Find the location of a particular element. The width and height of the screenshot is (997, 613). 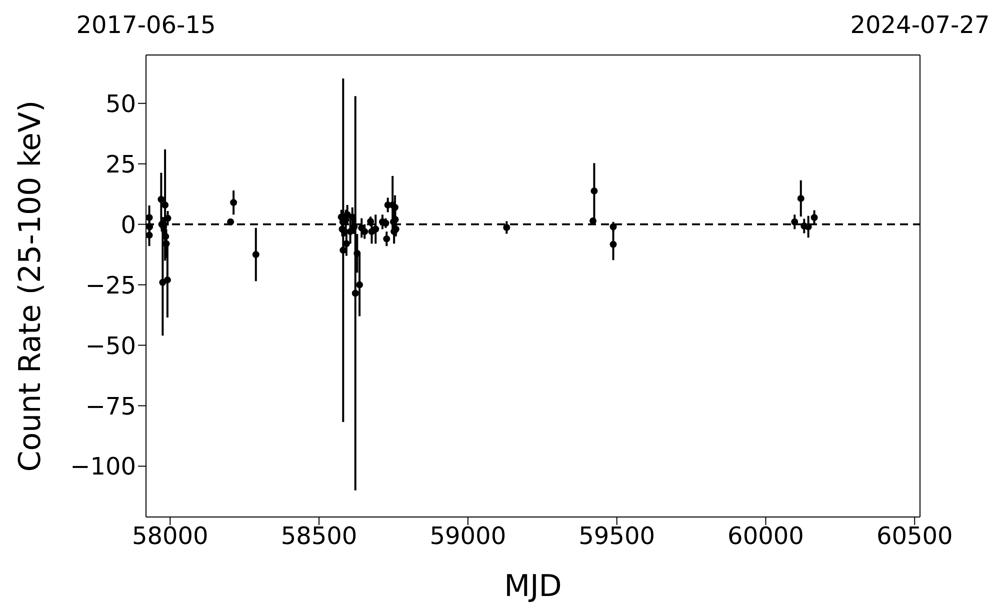

x-tick-label: 60000 is located at coordinates (766, 536).